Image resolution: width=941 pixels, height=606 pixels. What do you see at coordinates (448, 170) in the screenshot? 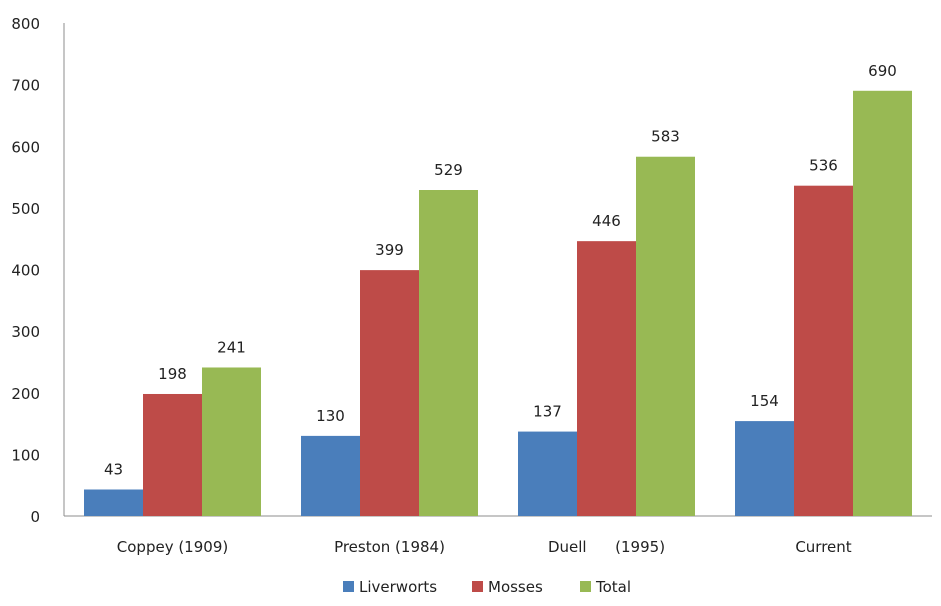
I see `data-label-total-1: 529` at bounding box center [448, 170].